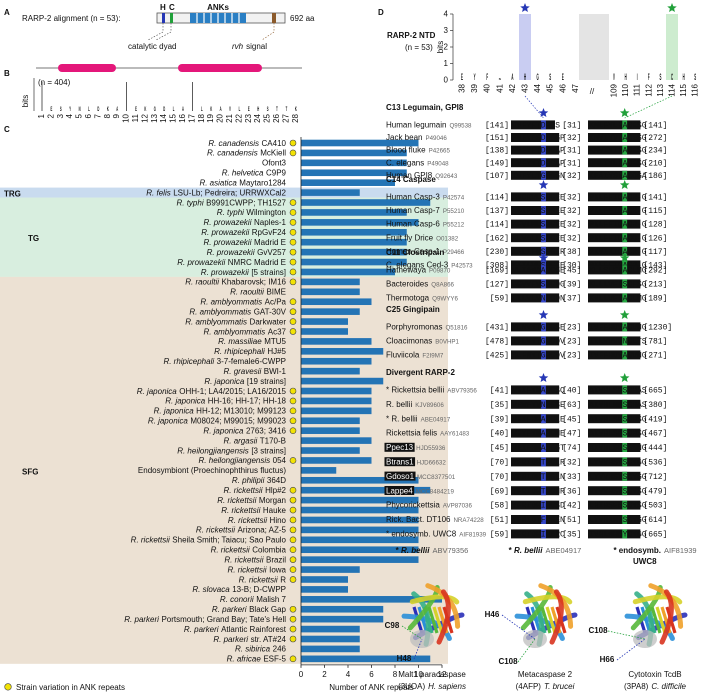  I want to click on helix, so click(87, 68).